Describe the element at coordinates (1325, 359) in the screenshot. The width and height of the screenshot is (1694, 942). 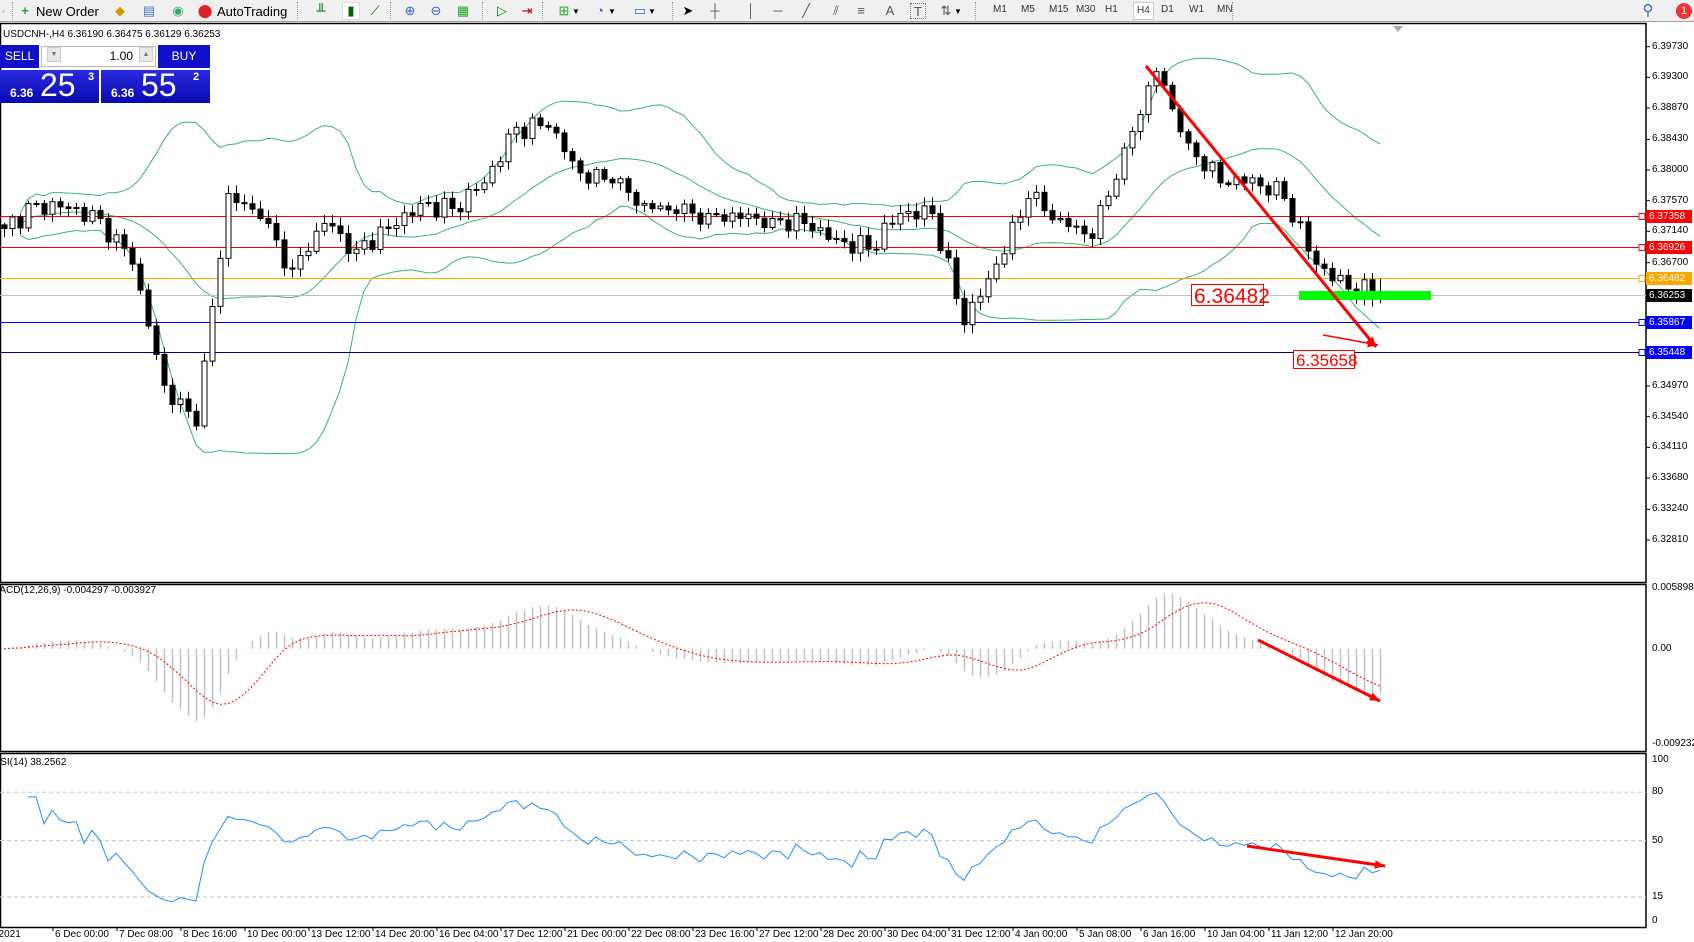
I see `low-price-label: 6.35658` at that location.